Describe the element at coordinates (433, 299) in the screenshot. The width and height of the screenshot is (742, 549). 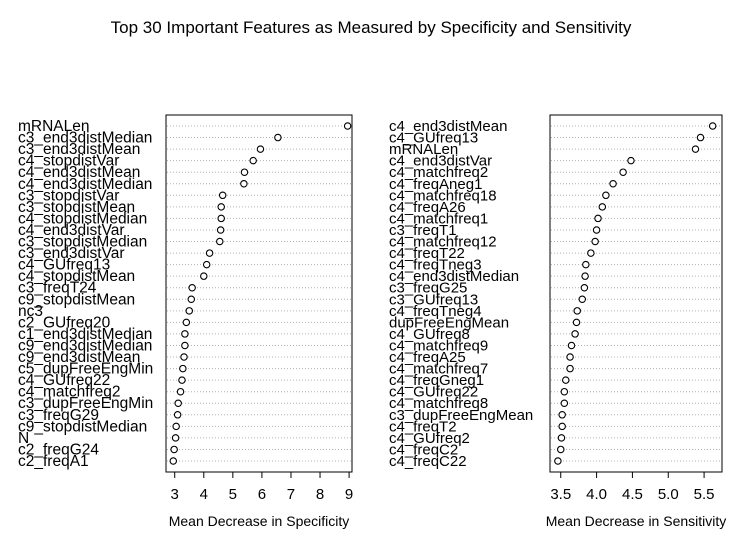
I see `feature-label: c3_GUfreq13` at that location.